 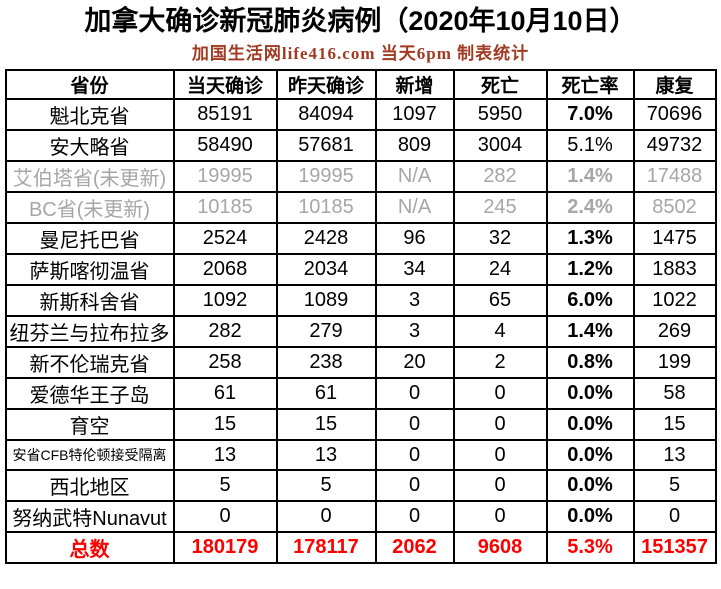 What do you see at coordinates (674, 269) in the screenshot?
I see `recovered-cell: 1883` at bounding box center [674, 269].